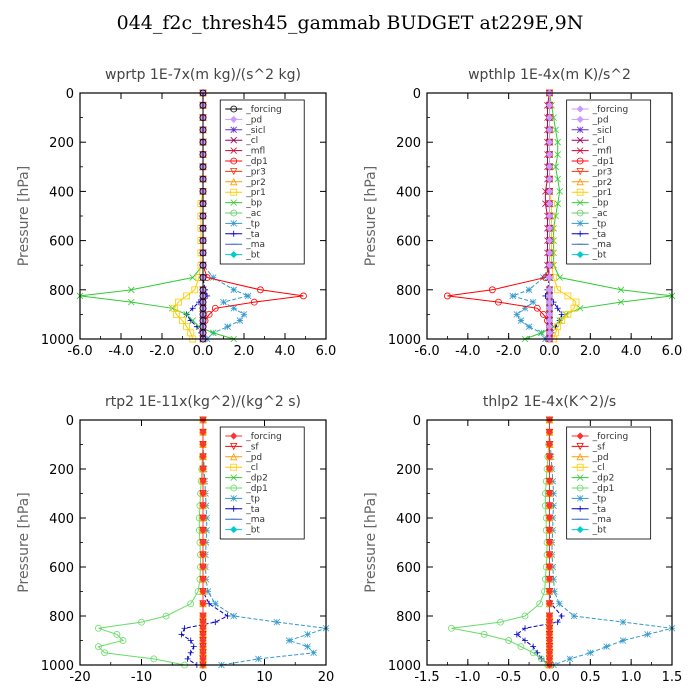 Image resolution: width=700 pixels, height=700 pixels. What do you see at coordinates (141, 677) in the screenshot?
I see `x-tick-label: -10` at bounding box center [141, 677].